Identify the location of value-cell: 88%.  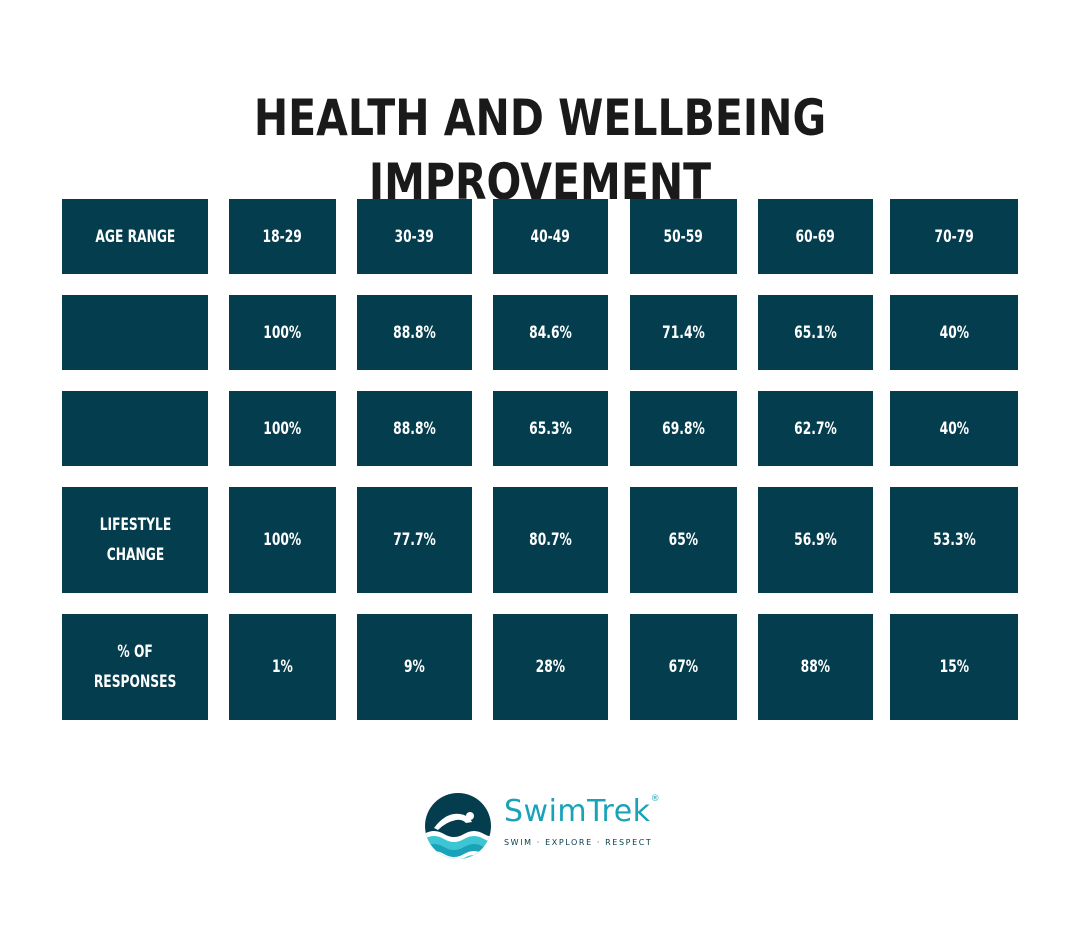
(815, 667).